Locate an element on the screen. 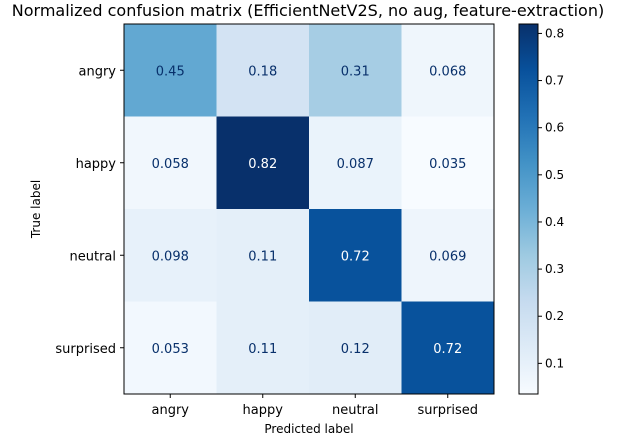  colorbar-ticks: 0.1 0.2 0.3 0.4 0.5 0.6 0.7 0.8 is located at coordinates (551, 198).